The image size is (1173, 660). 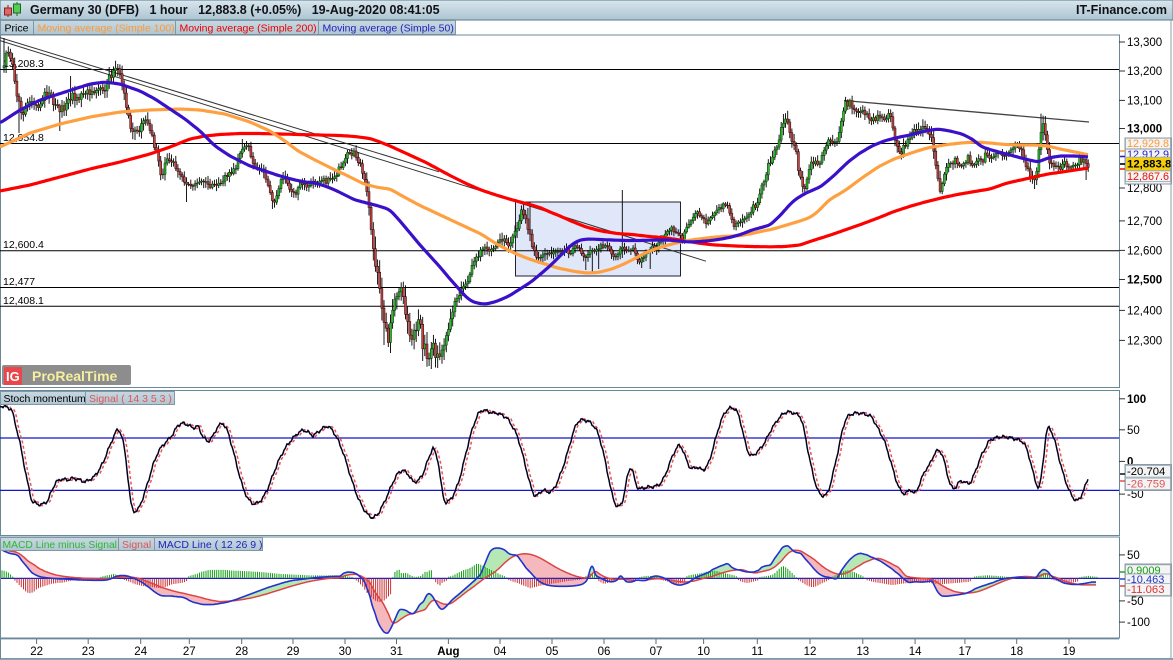 What do you see at coordinates (1144, 251) in the screenshot?
I see `svg-text: 12,600` at bounding box center [1144, 251].